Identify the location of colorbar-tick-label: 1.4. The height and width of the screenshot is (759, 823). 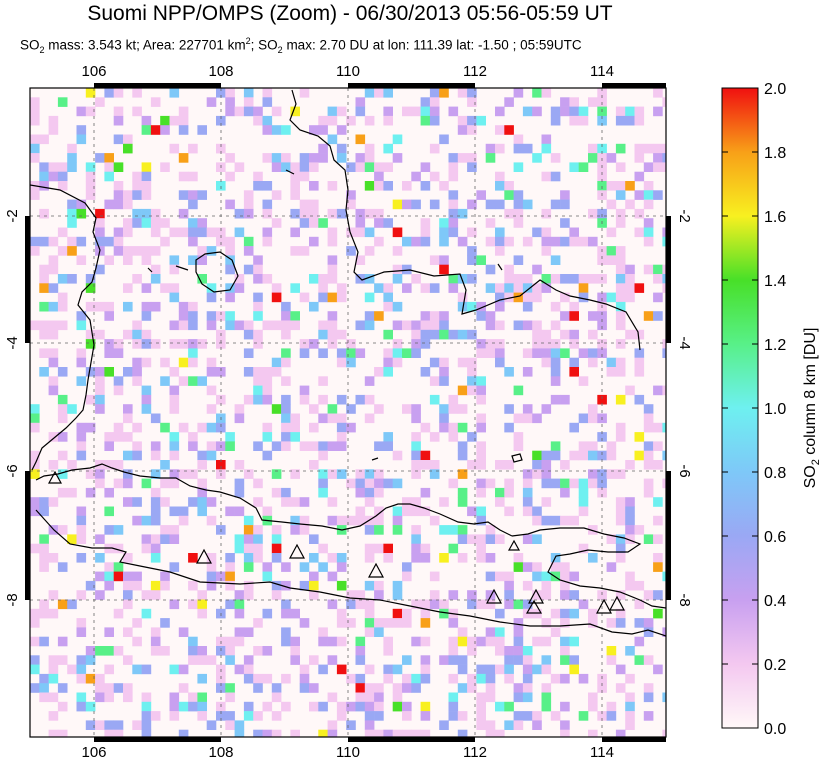
(775, 281).